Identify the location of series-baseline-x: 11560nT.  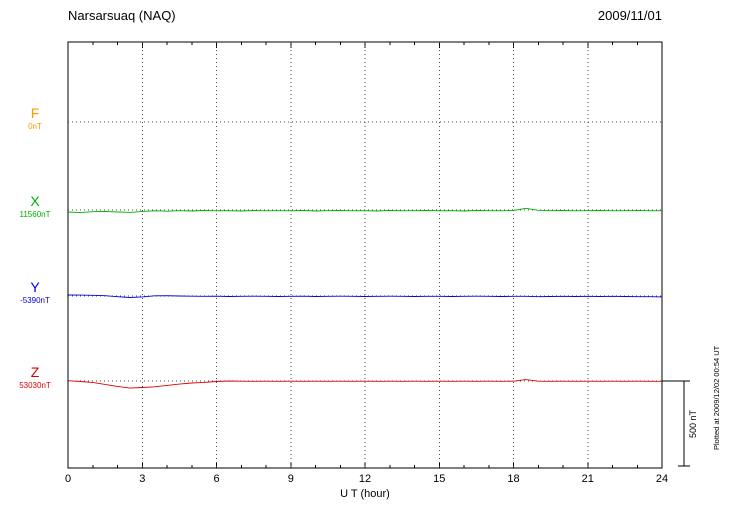
(35, 214).